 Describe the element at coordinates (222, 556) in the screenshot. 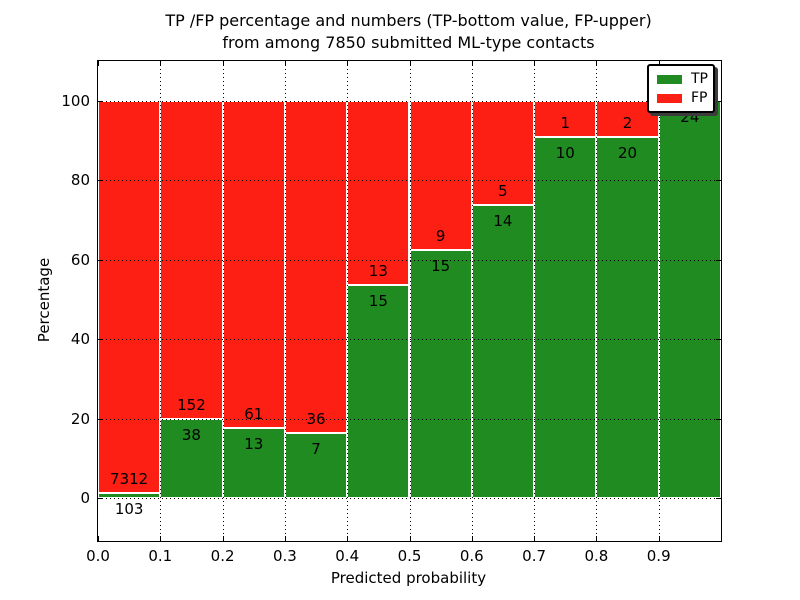

I see `x-tick-label: 0.2` at that location.